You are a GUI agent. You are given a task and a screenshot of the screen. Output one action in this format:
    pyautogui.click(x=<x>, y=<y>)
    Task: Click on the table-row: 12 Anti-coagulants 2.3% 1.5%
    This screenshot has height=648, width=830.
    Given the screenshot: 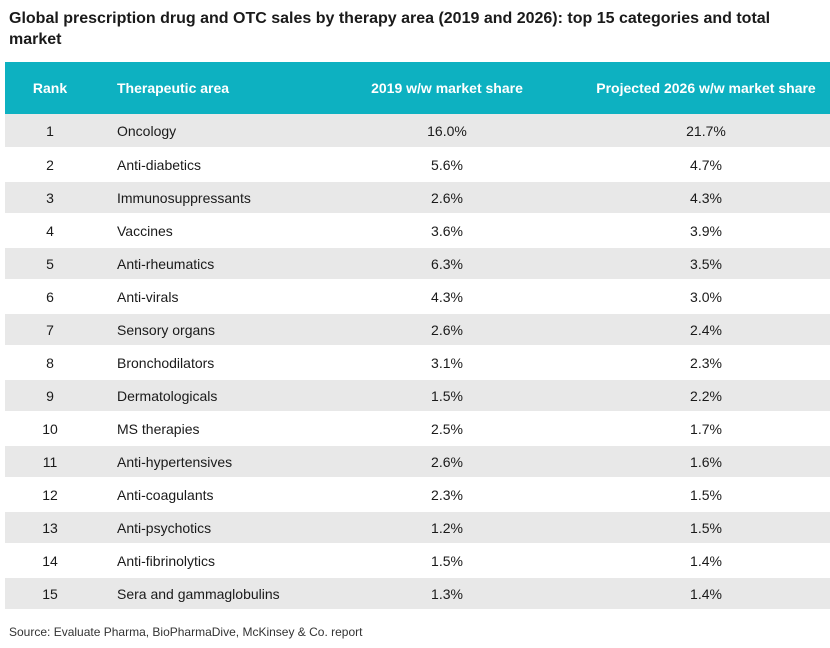 What is the action you would take?
    pyautogui.click(x=417, y=493)
    